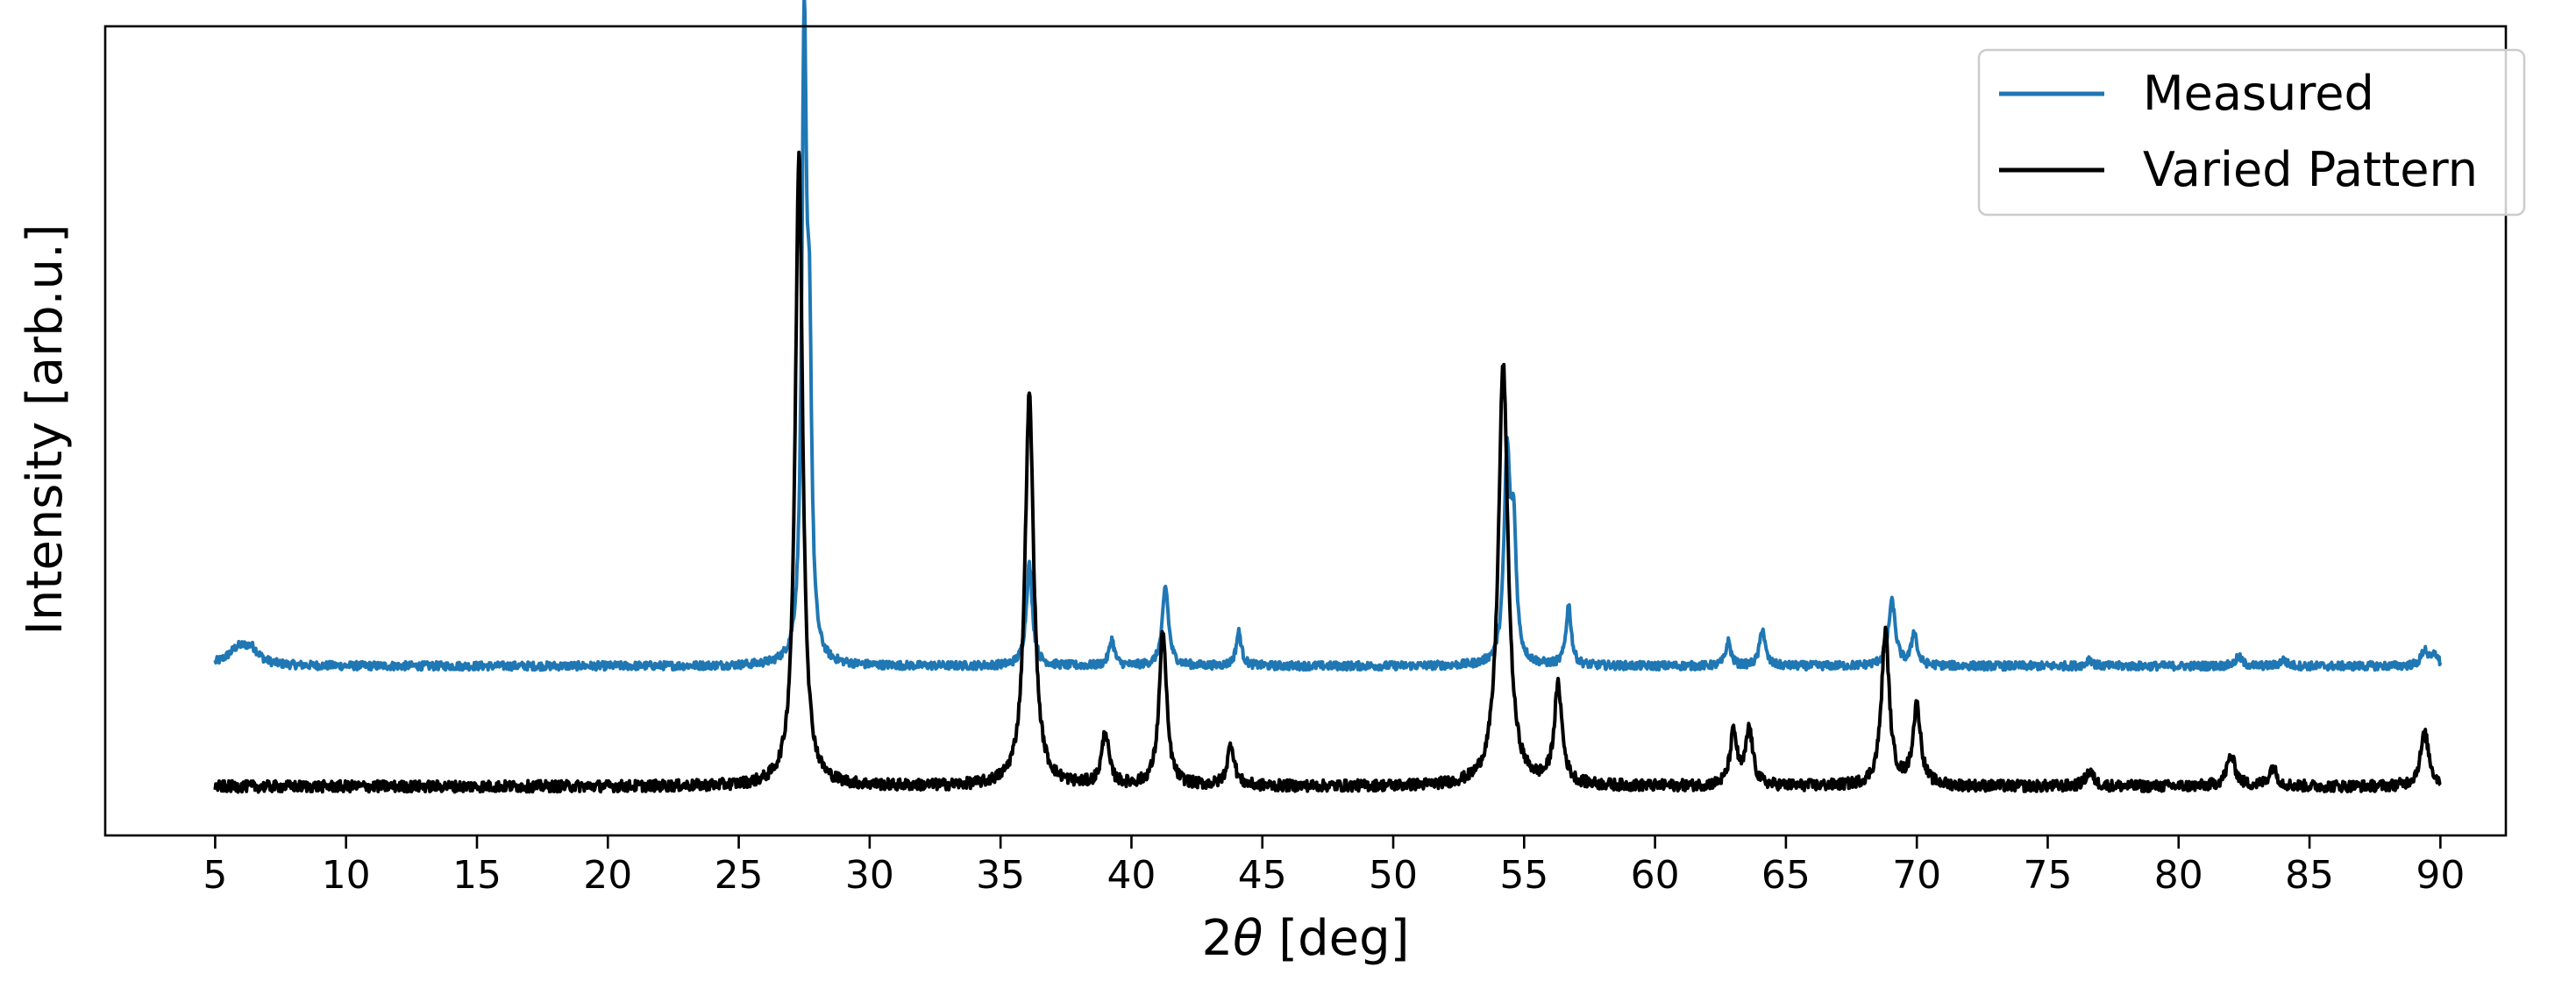 The height and width of the screenshot is (995, 2576). I want to click on x-axis-label-prefix: 2, so click(1218, 938).